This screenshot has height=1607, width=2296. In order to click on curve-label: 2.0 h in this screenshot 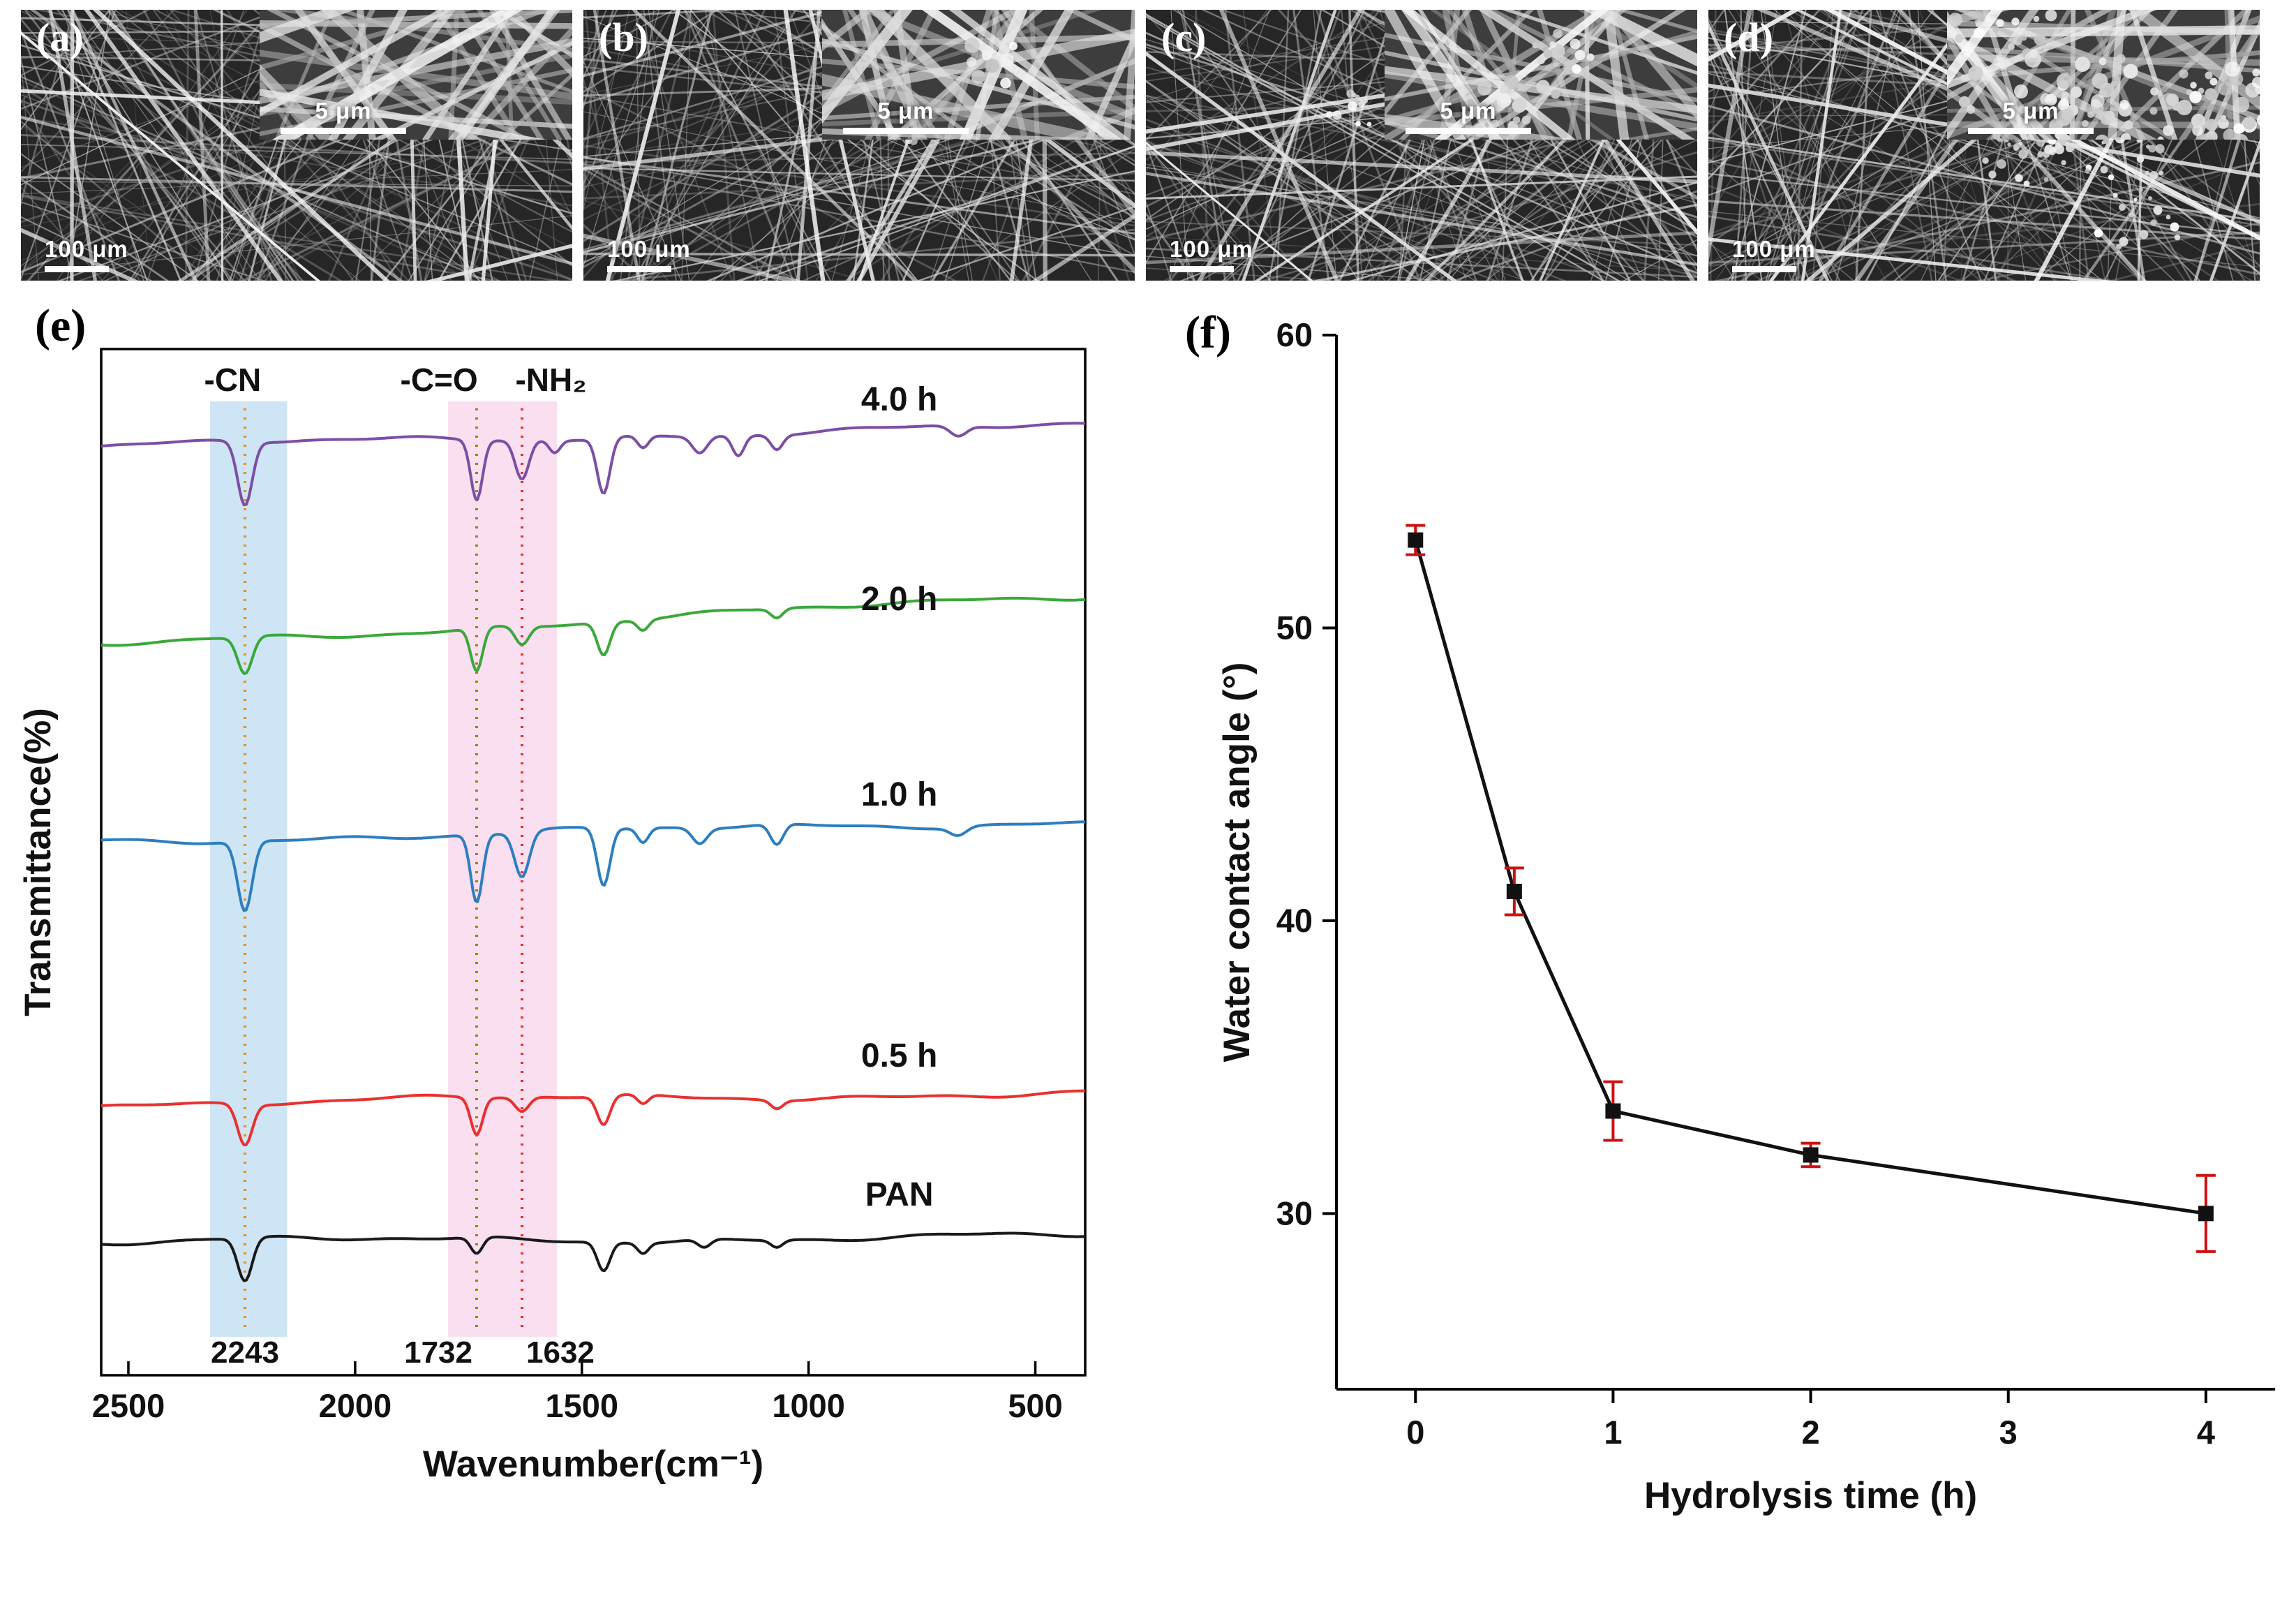, I will do `click(899, 599)`.